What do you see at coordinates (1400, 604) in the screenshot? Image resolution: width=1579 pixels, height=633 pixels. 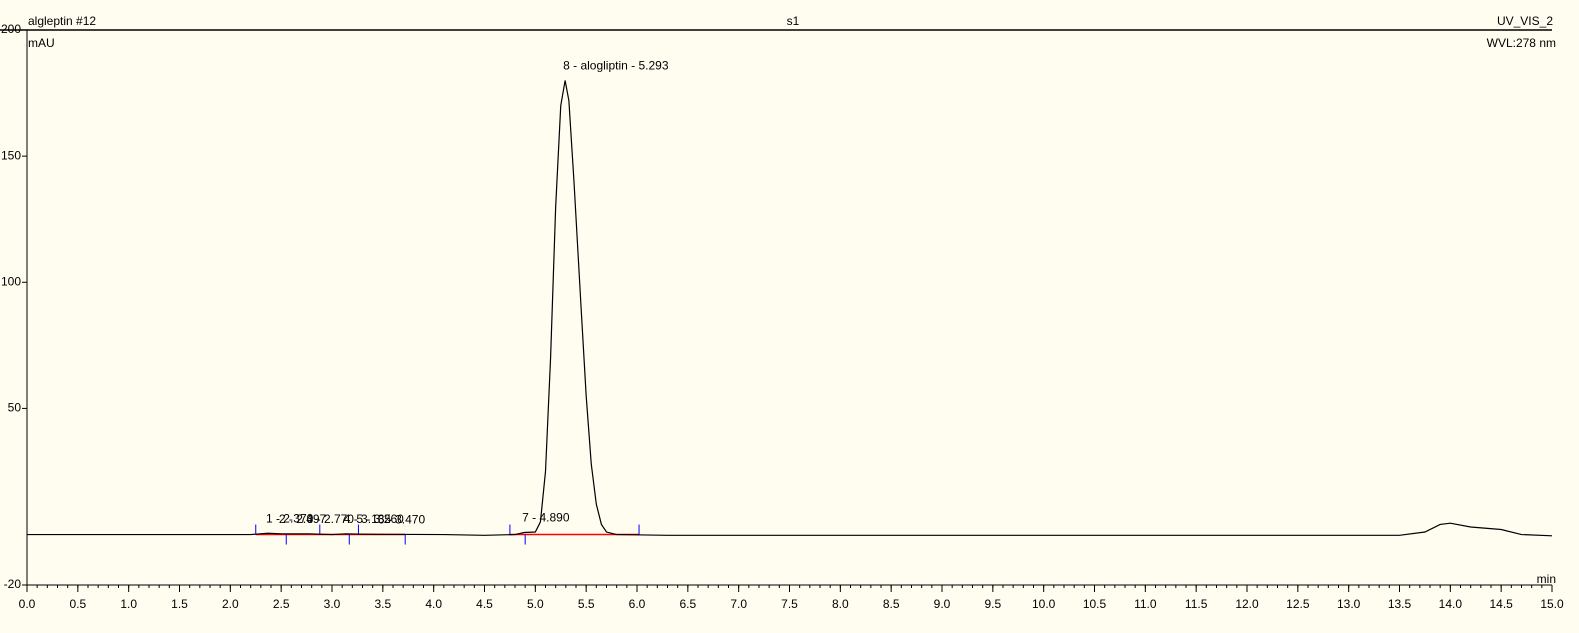 I see `x-tick-label: 13.5` at bounding box center [1400, 604].